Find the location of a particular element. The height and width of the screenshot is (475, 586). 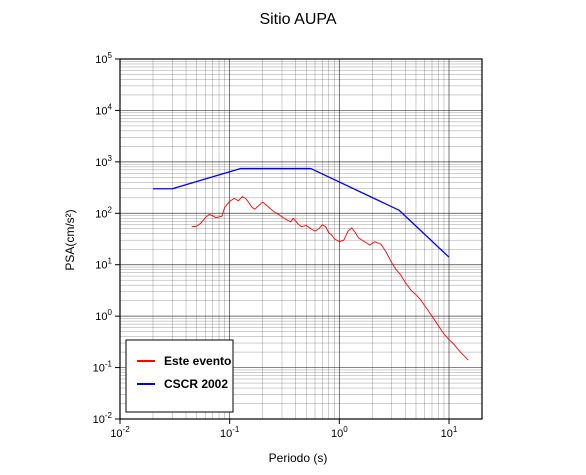

x-tick-label: 10⁻¹ is located at coordinates (230, 432).